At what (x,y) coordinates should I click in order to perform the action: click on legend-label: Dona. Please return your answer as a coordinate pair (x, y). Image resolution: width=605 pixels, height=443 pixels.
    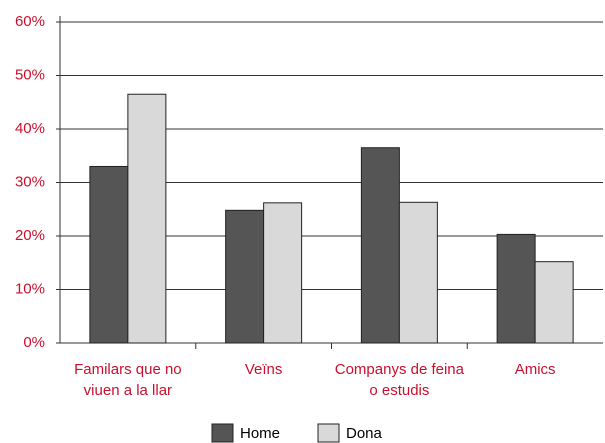
    Looking at the image, I should click on (364, 433).